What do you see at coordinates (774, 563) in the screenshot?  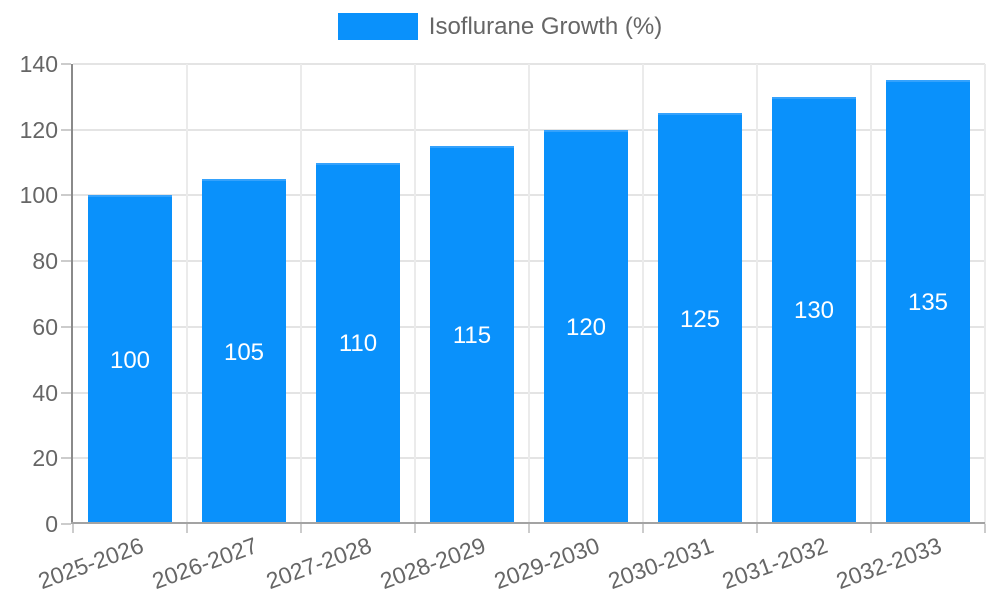 I see `x-axis-tick-label: 2031-2032` at bounding box center [774, 563].